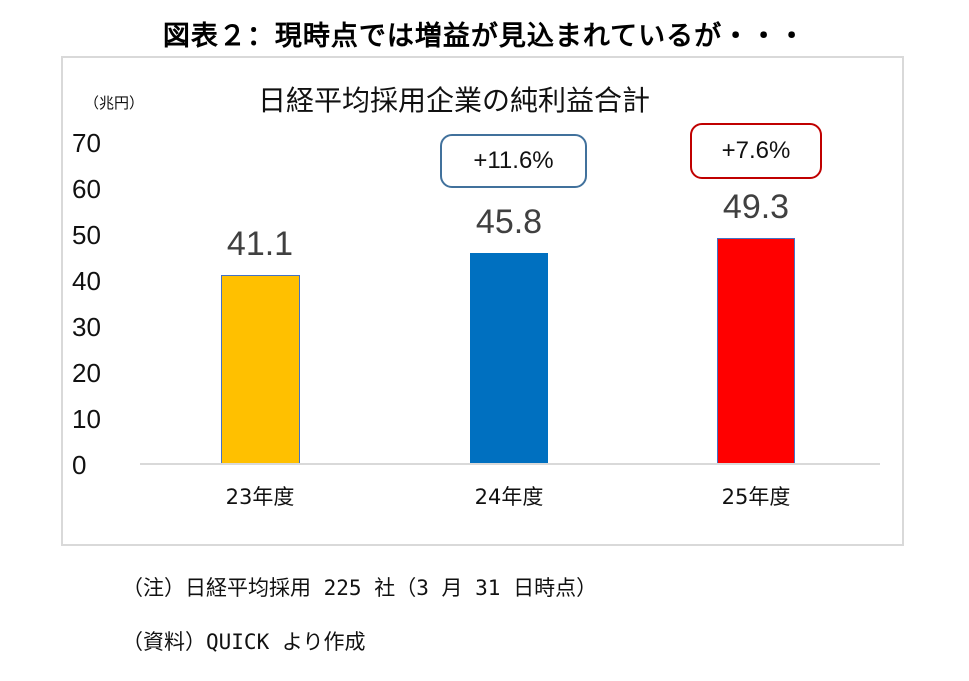 Image resolution: width=969 pixels, height=681 pixels. I want to click on y-tick-50: 50, so click(86, 235).